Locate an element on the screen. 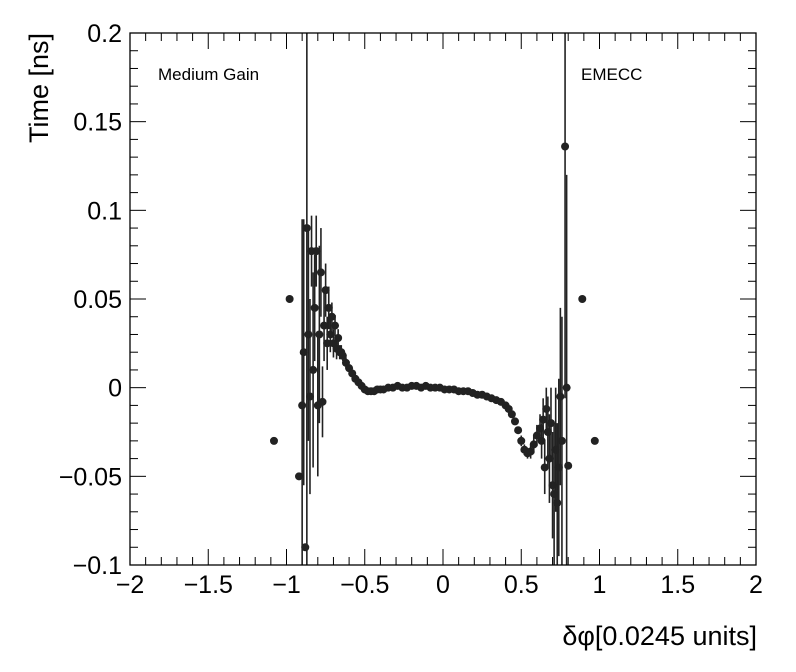 The height and width of the screenshot is (672, 796). x-tick-label: −0.5 is located at coordinates (364, 585).